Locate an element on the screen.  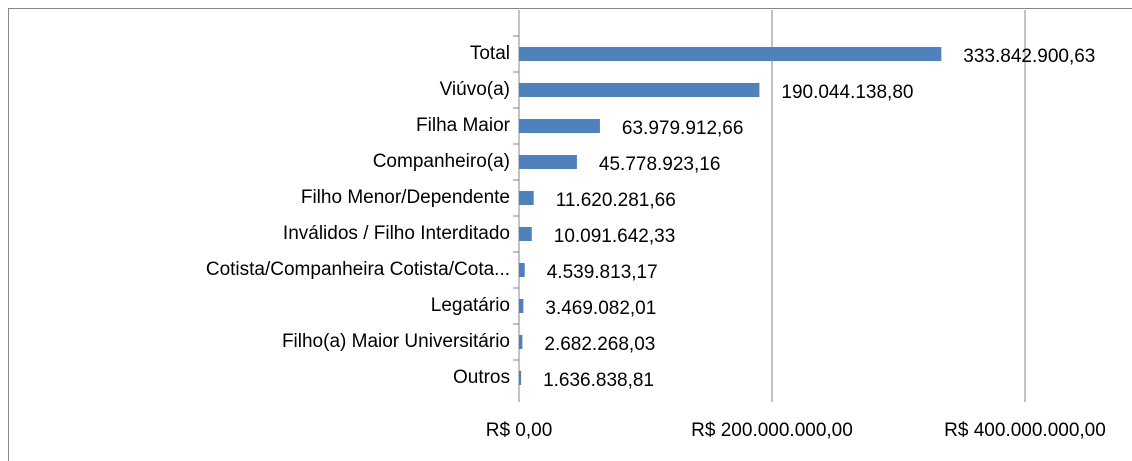
value-label: 45.778.923,16 is located at coordinates (660, 164).